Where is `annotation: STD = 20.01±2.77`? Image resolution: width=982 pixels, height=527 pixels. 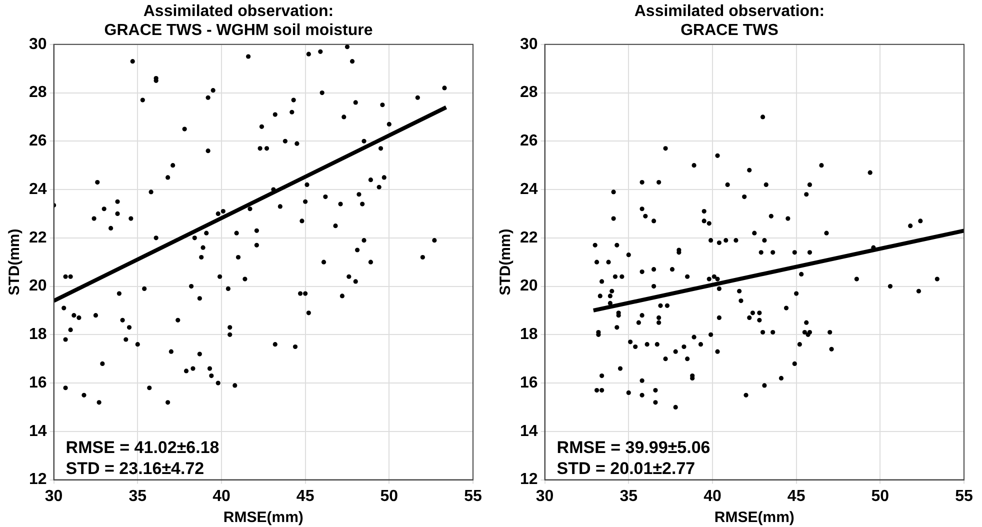
annotation: STD = 20.01±2.77 is located at coordinates (626, 468).